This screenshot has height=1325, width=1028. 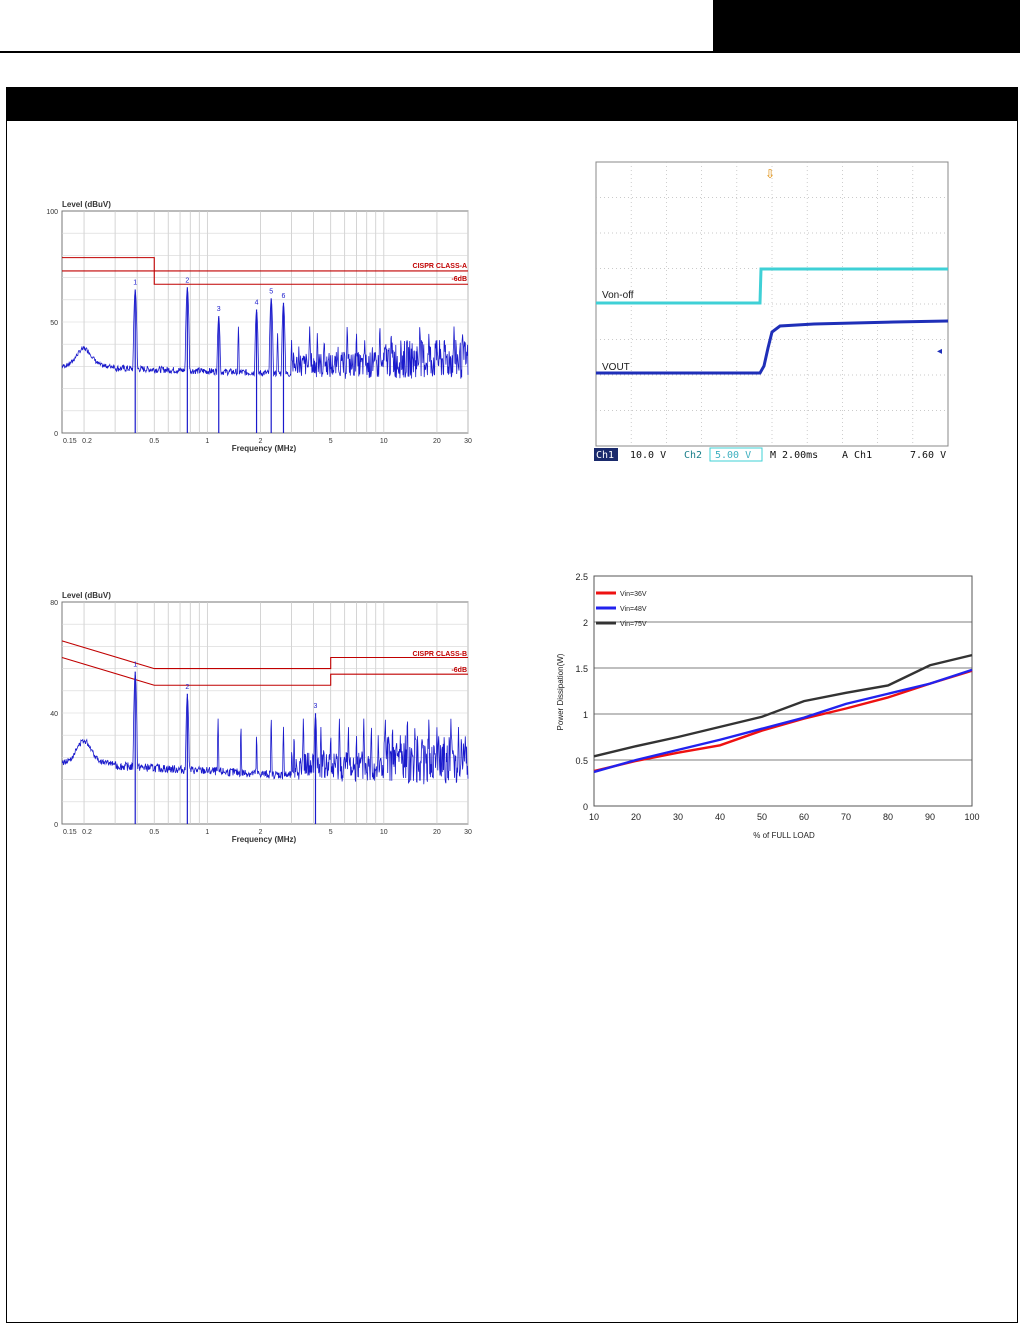 What do you see at coordinates (633, 594) in the screenshot?
I see `legend-entry: Vin=36V` at bounding box center [633, 594].